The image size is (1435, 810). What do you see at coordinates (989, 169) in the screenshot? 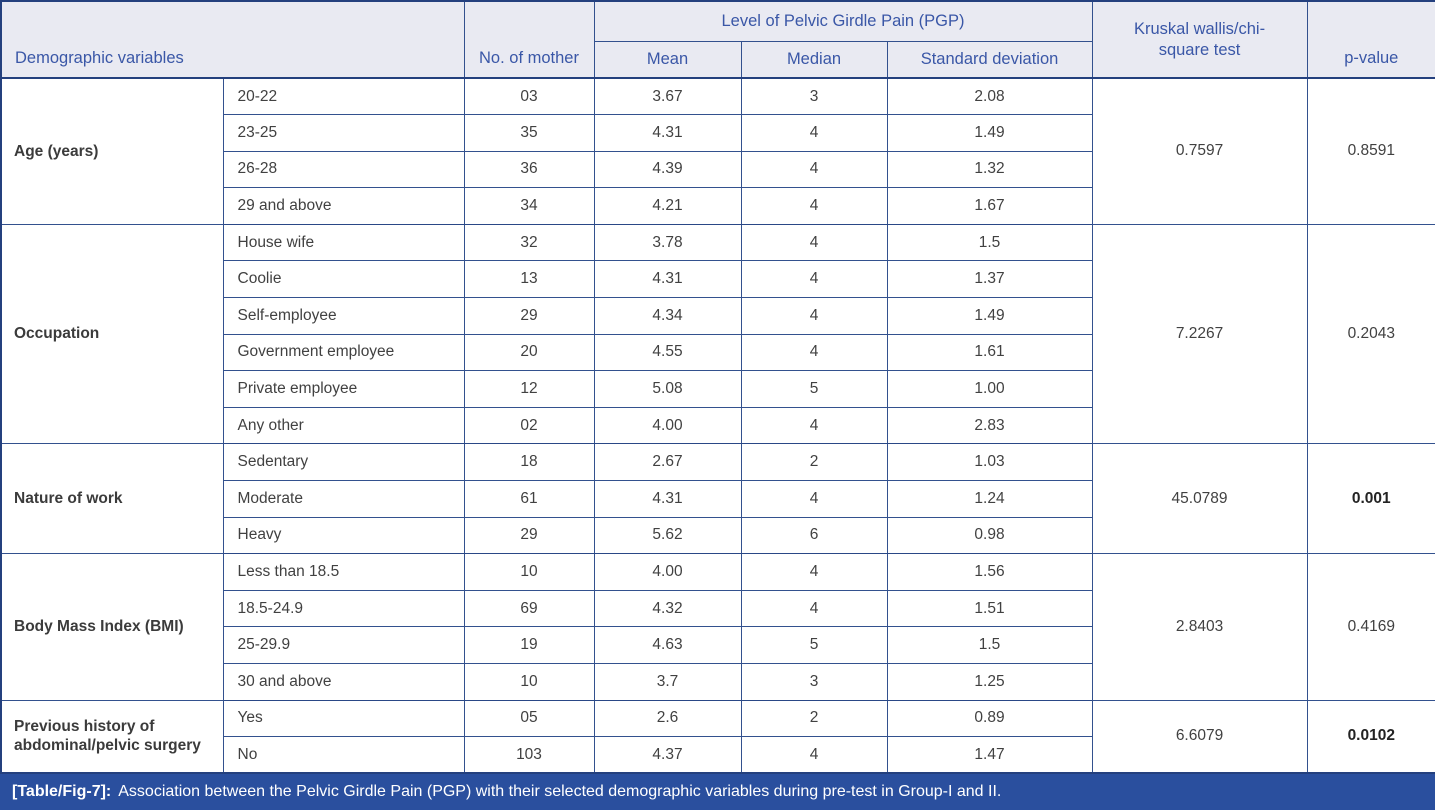
I see `sd-cell: 1.32` at bounding box center [989, 169].